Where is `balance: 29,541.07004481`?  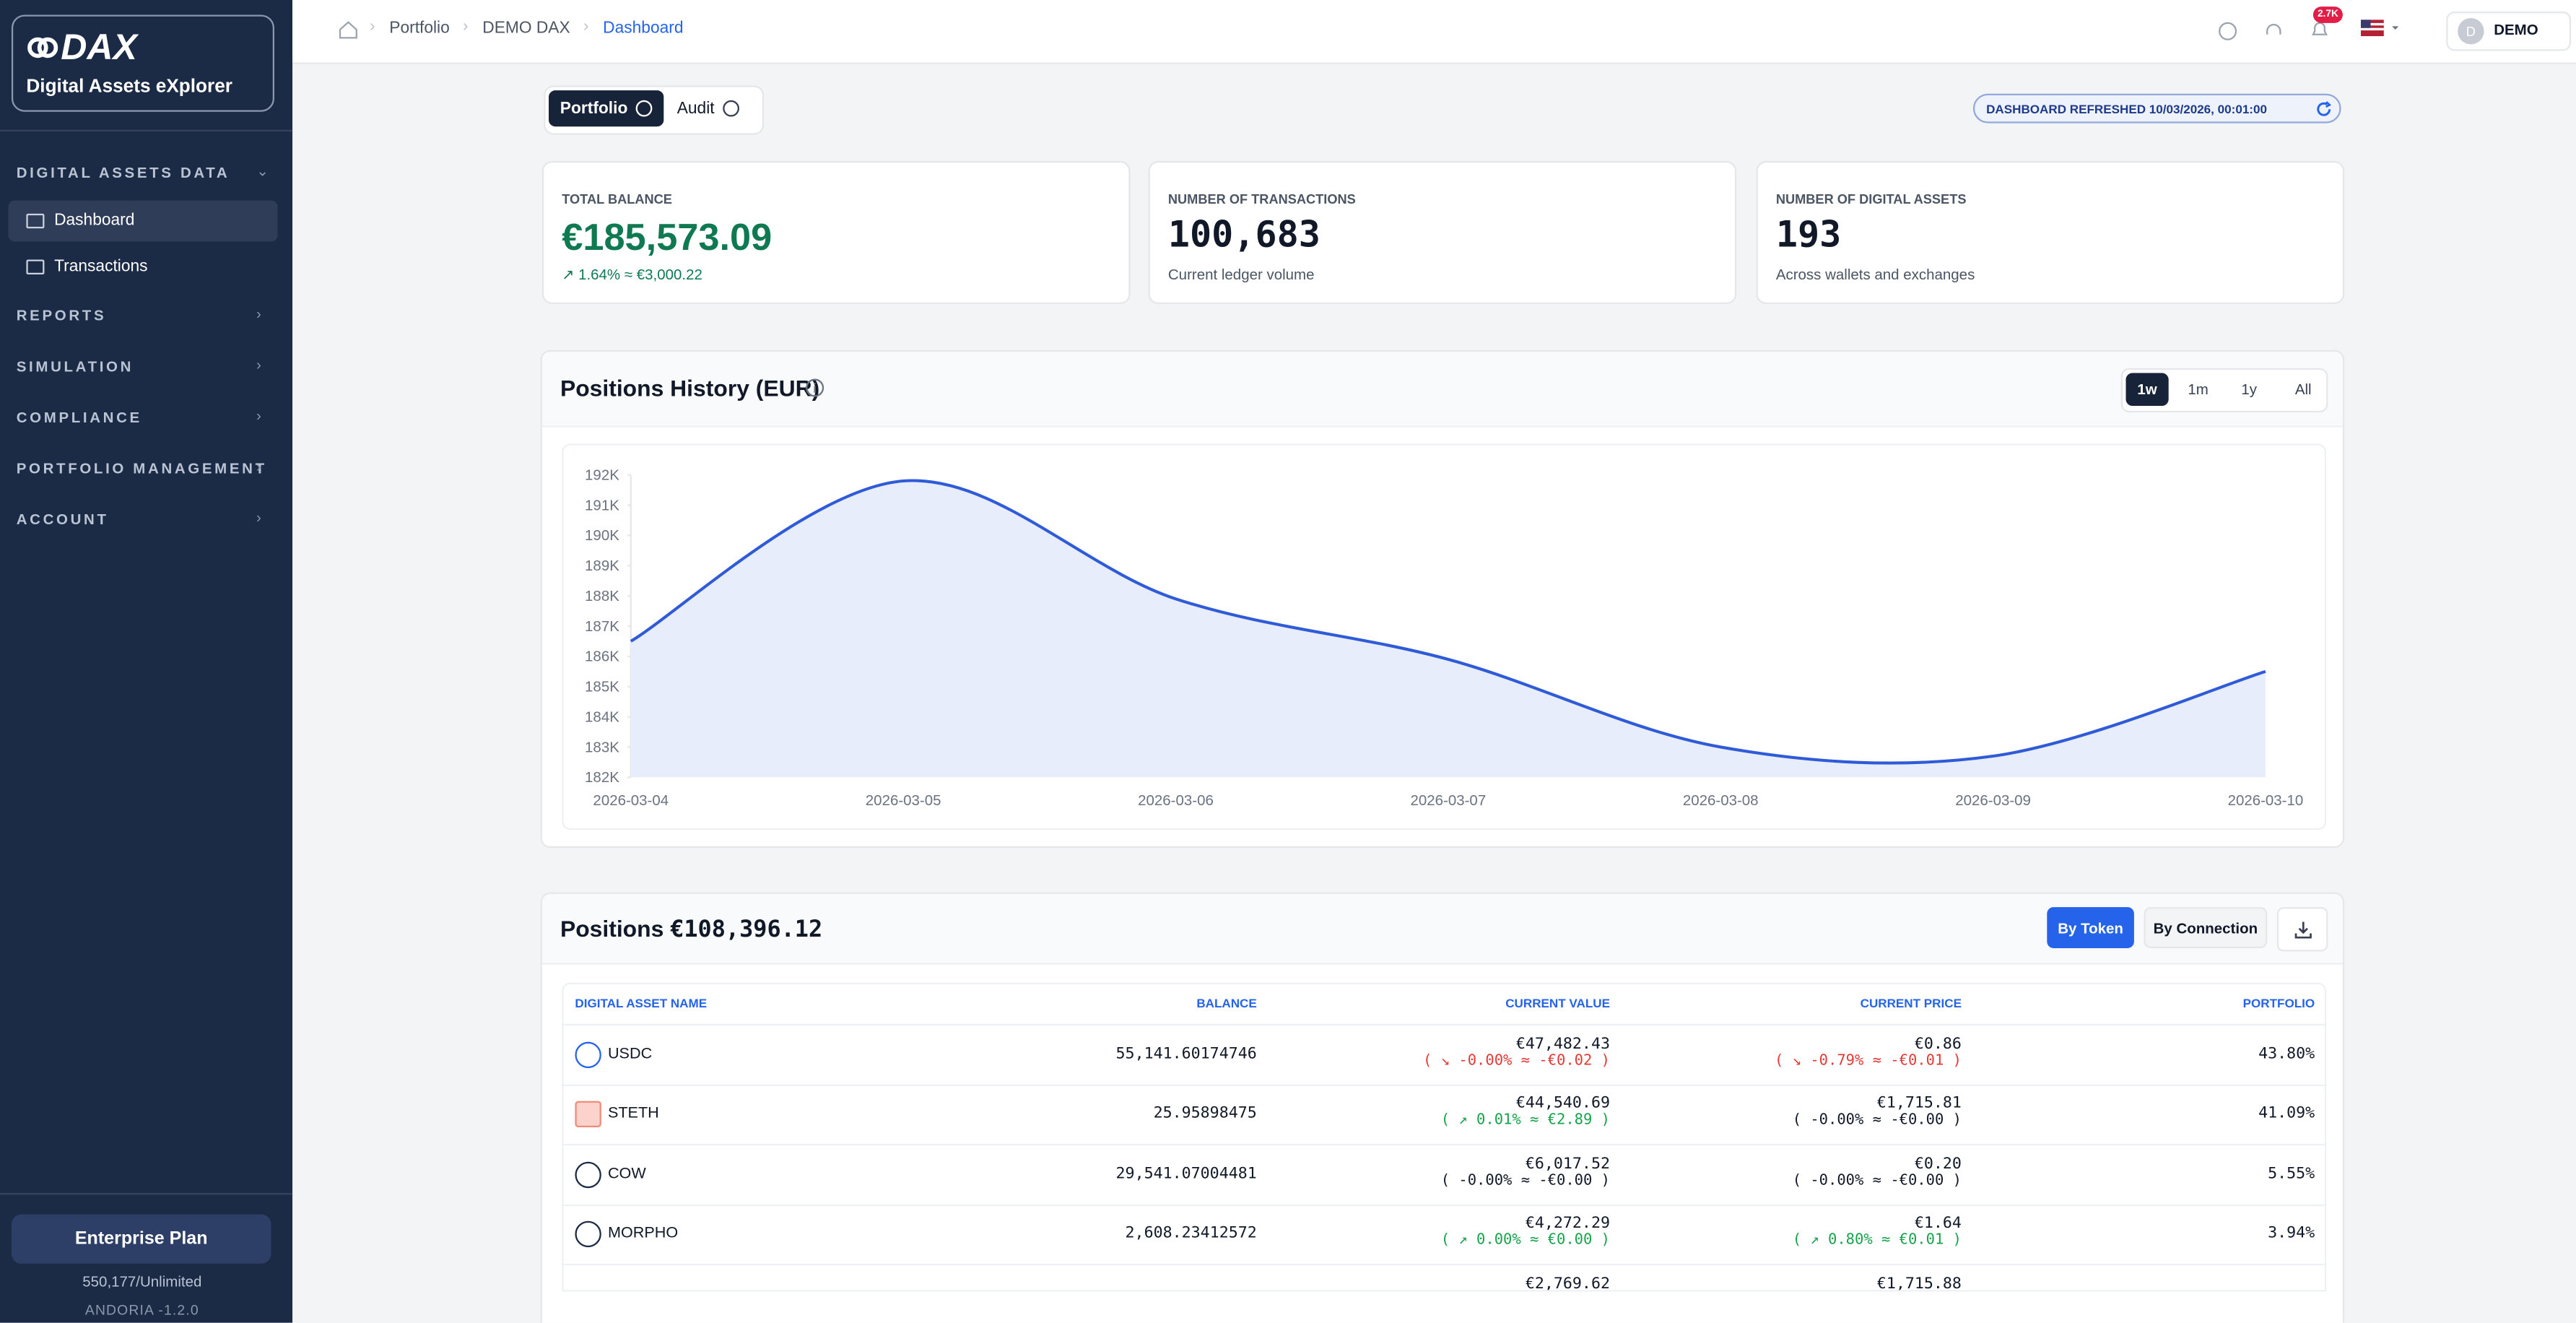
balance: 29,541.07004481 is located at coordinates (1186, 1173).